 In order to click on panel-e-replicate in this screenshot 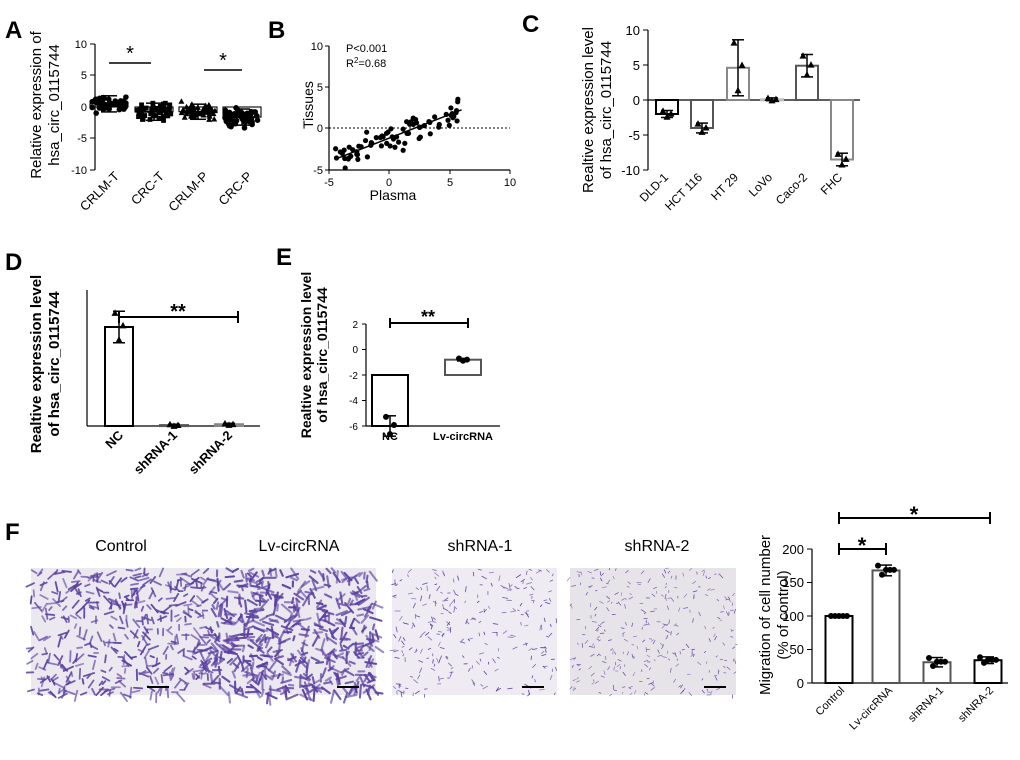, I will do `click(394, 424)`.